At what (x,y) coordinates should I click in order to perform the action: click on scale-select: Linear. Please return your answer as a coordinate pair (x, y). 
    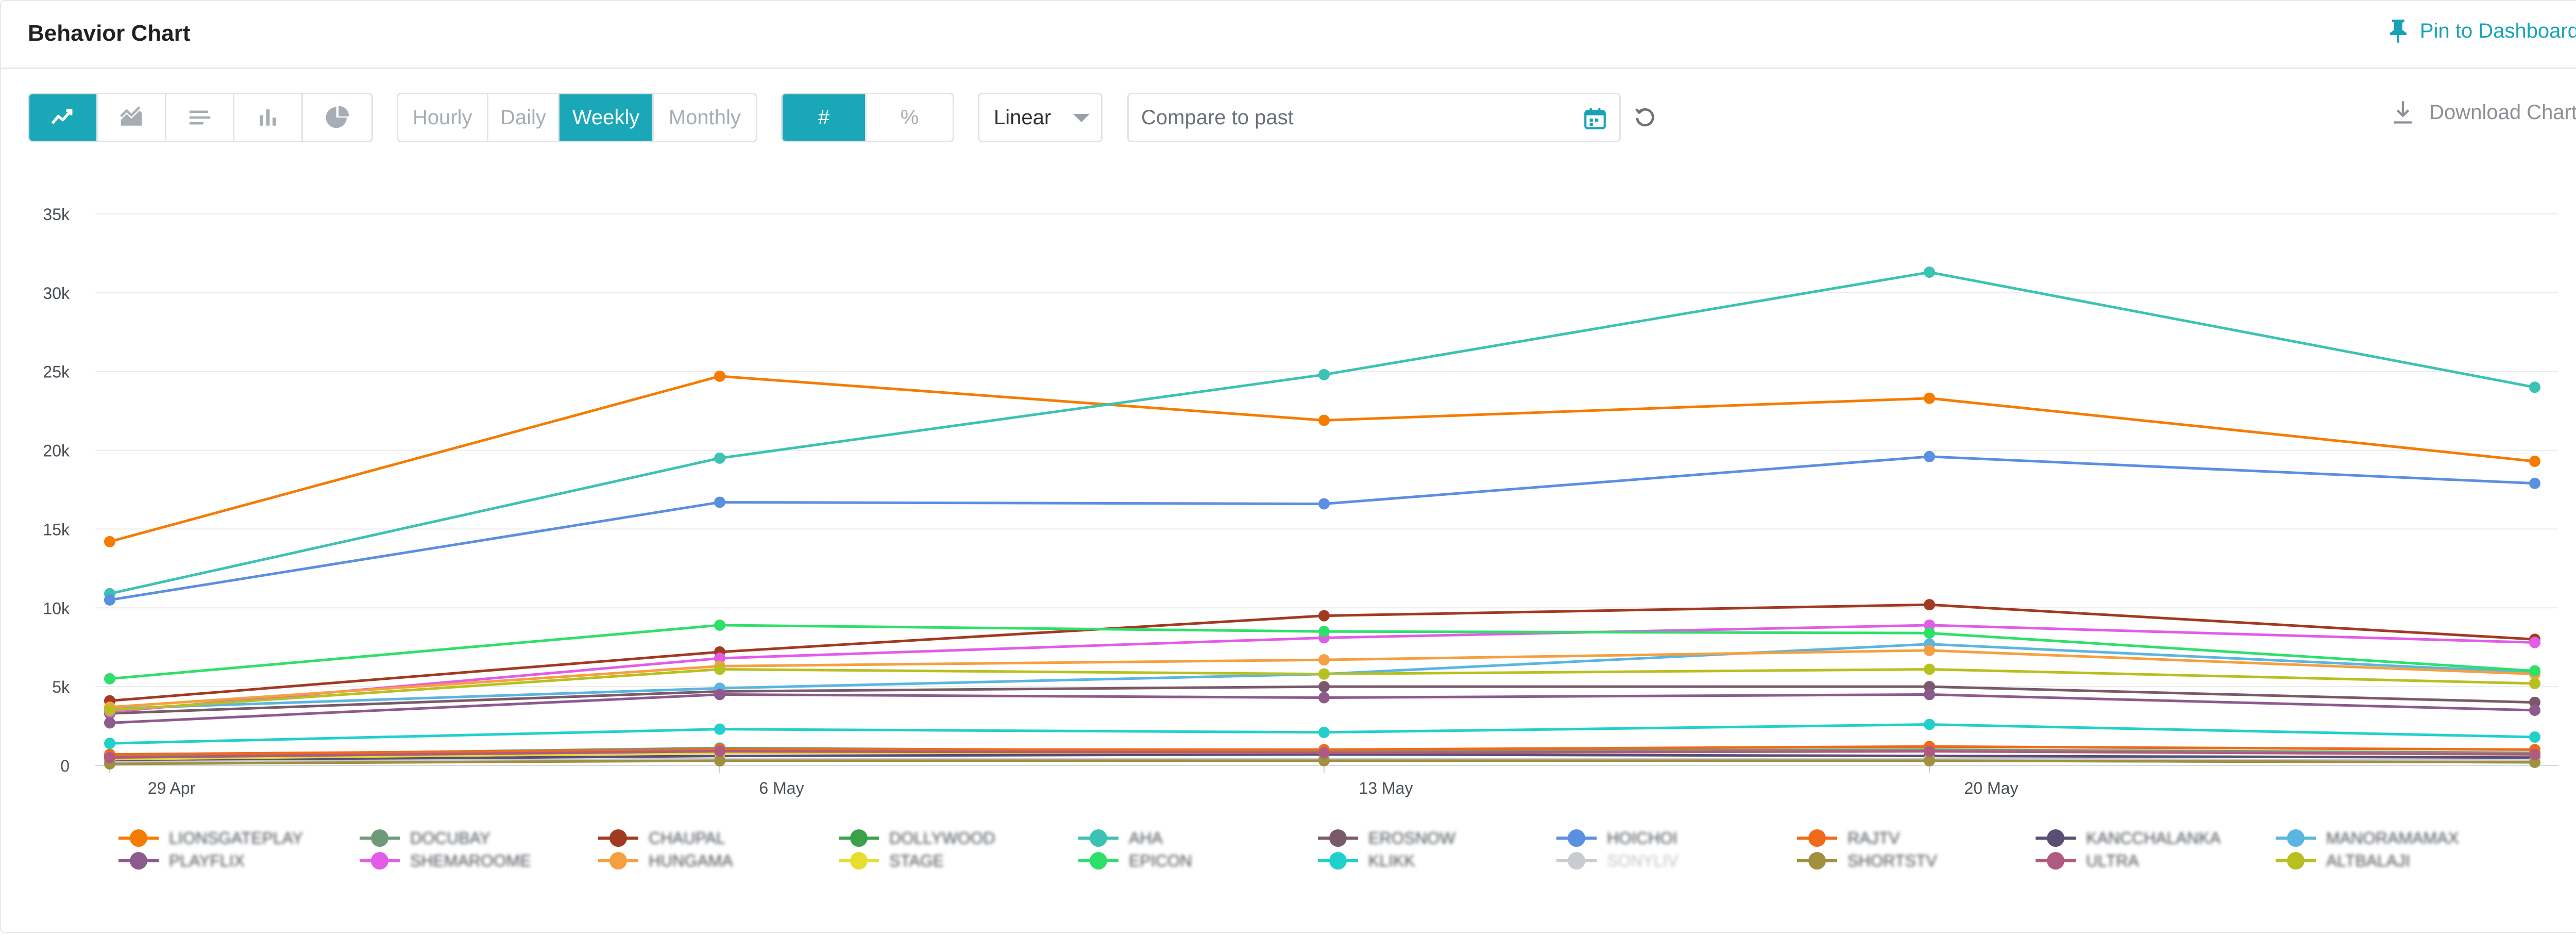
    Looking at the image, I should click on (1040, 117).